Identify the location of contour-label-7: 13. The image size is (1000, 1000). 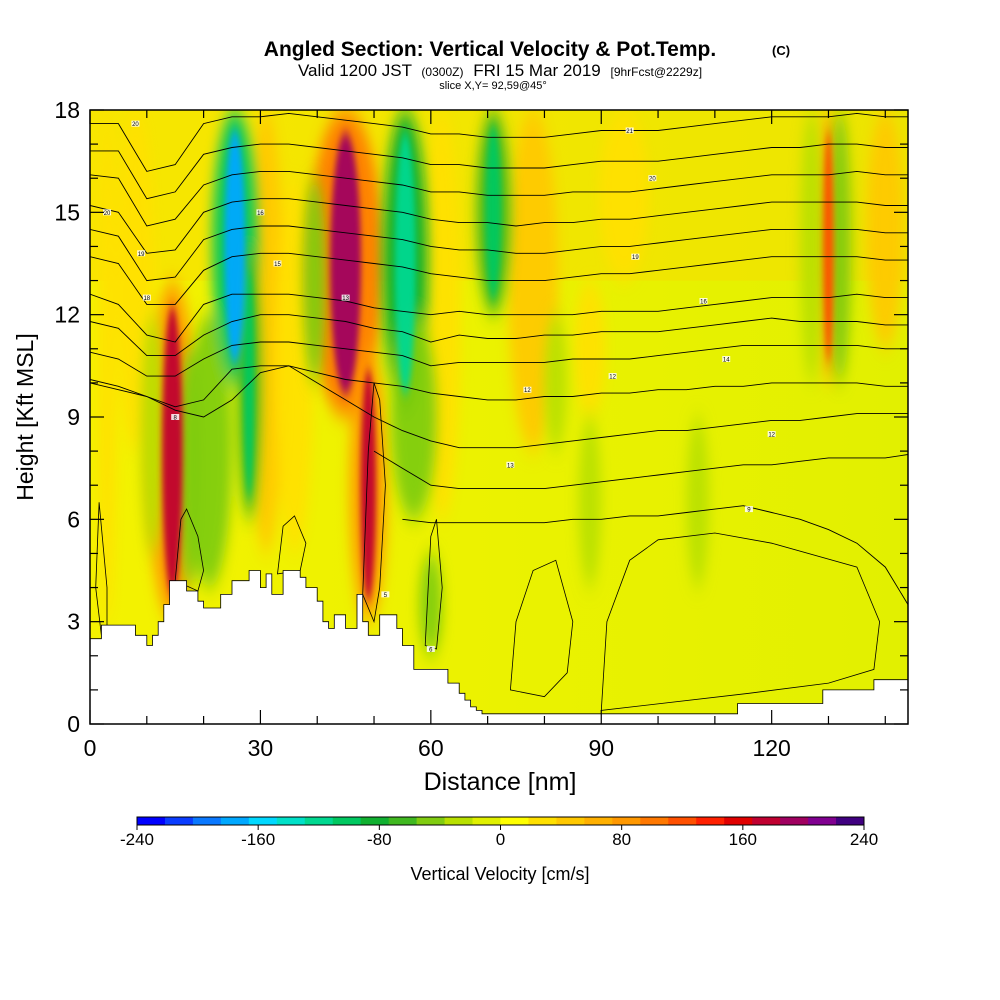
(345, 299).